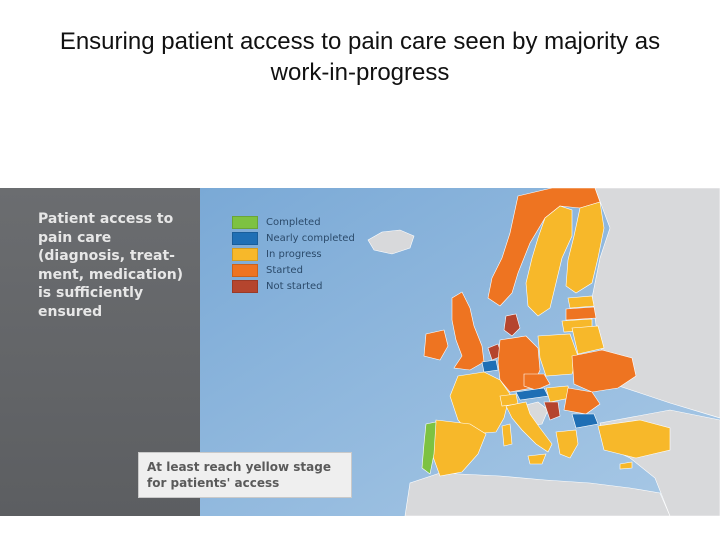 This screenshot has height=540, width=720. Describe the element at coordinates (604, 371) in the screenshot. I see `ukraine` at that location.